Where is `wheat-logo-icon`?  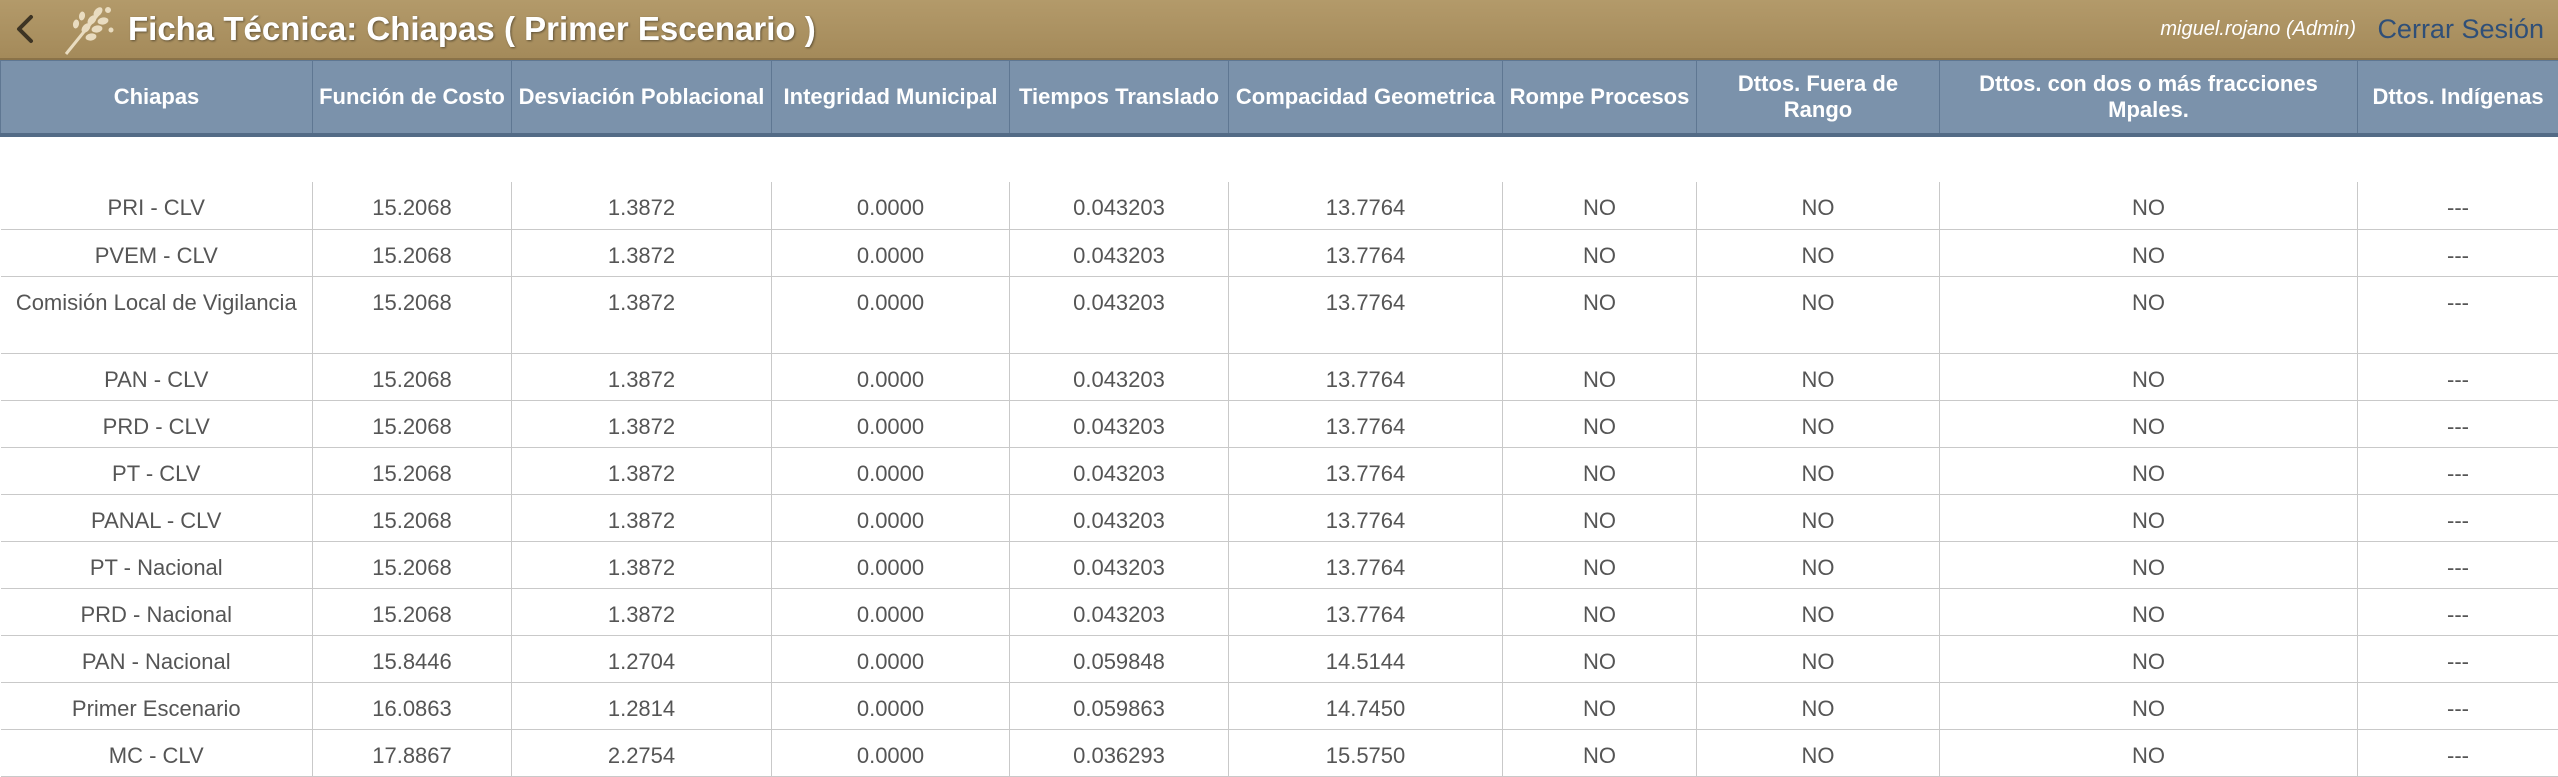 wheat-logo-icon is located at coordinates (88, 29).